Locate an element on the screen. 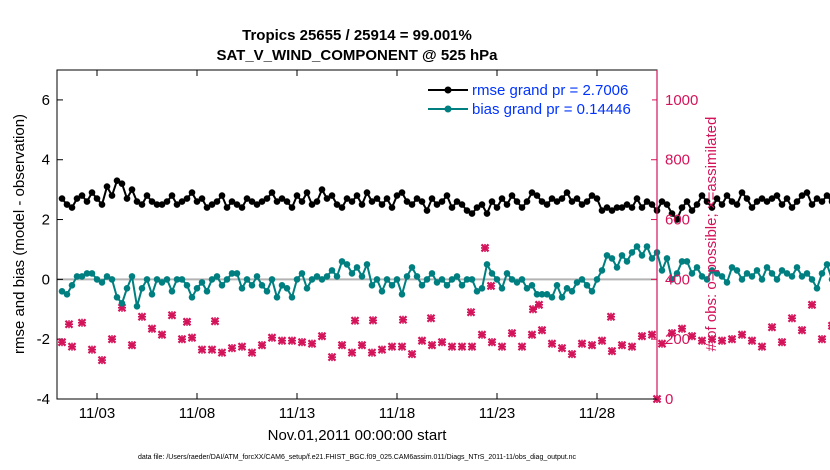  y-left-tick-labels: -4 -2 0 2 4 6 is located at coordinates (43, 250).